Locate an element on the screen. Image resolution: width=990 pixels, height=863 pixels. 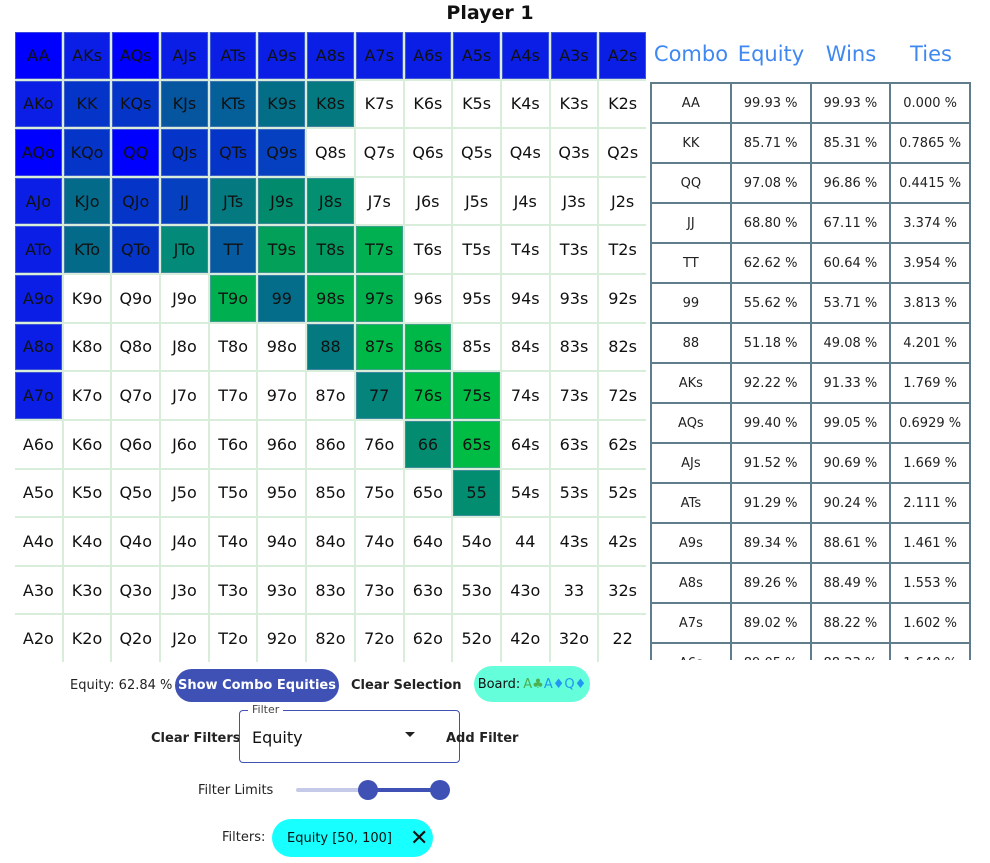
hand-cell-KJs: KJs is located at coordinates (184, 104).